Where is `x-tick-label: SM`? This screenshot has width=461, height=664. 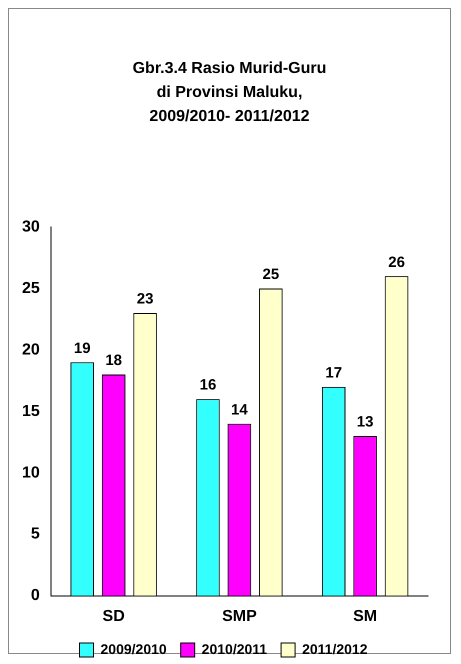
x-tick-label: SM is located at coordinates (365, 616).